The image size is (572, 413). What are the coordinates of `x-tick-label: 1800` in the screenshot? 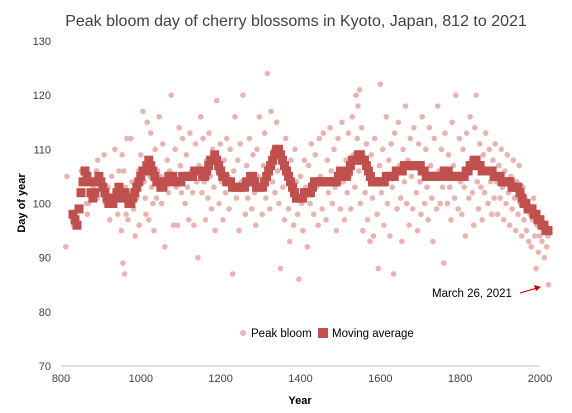 It's located at (460, 379).